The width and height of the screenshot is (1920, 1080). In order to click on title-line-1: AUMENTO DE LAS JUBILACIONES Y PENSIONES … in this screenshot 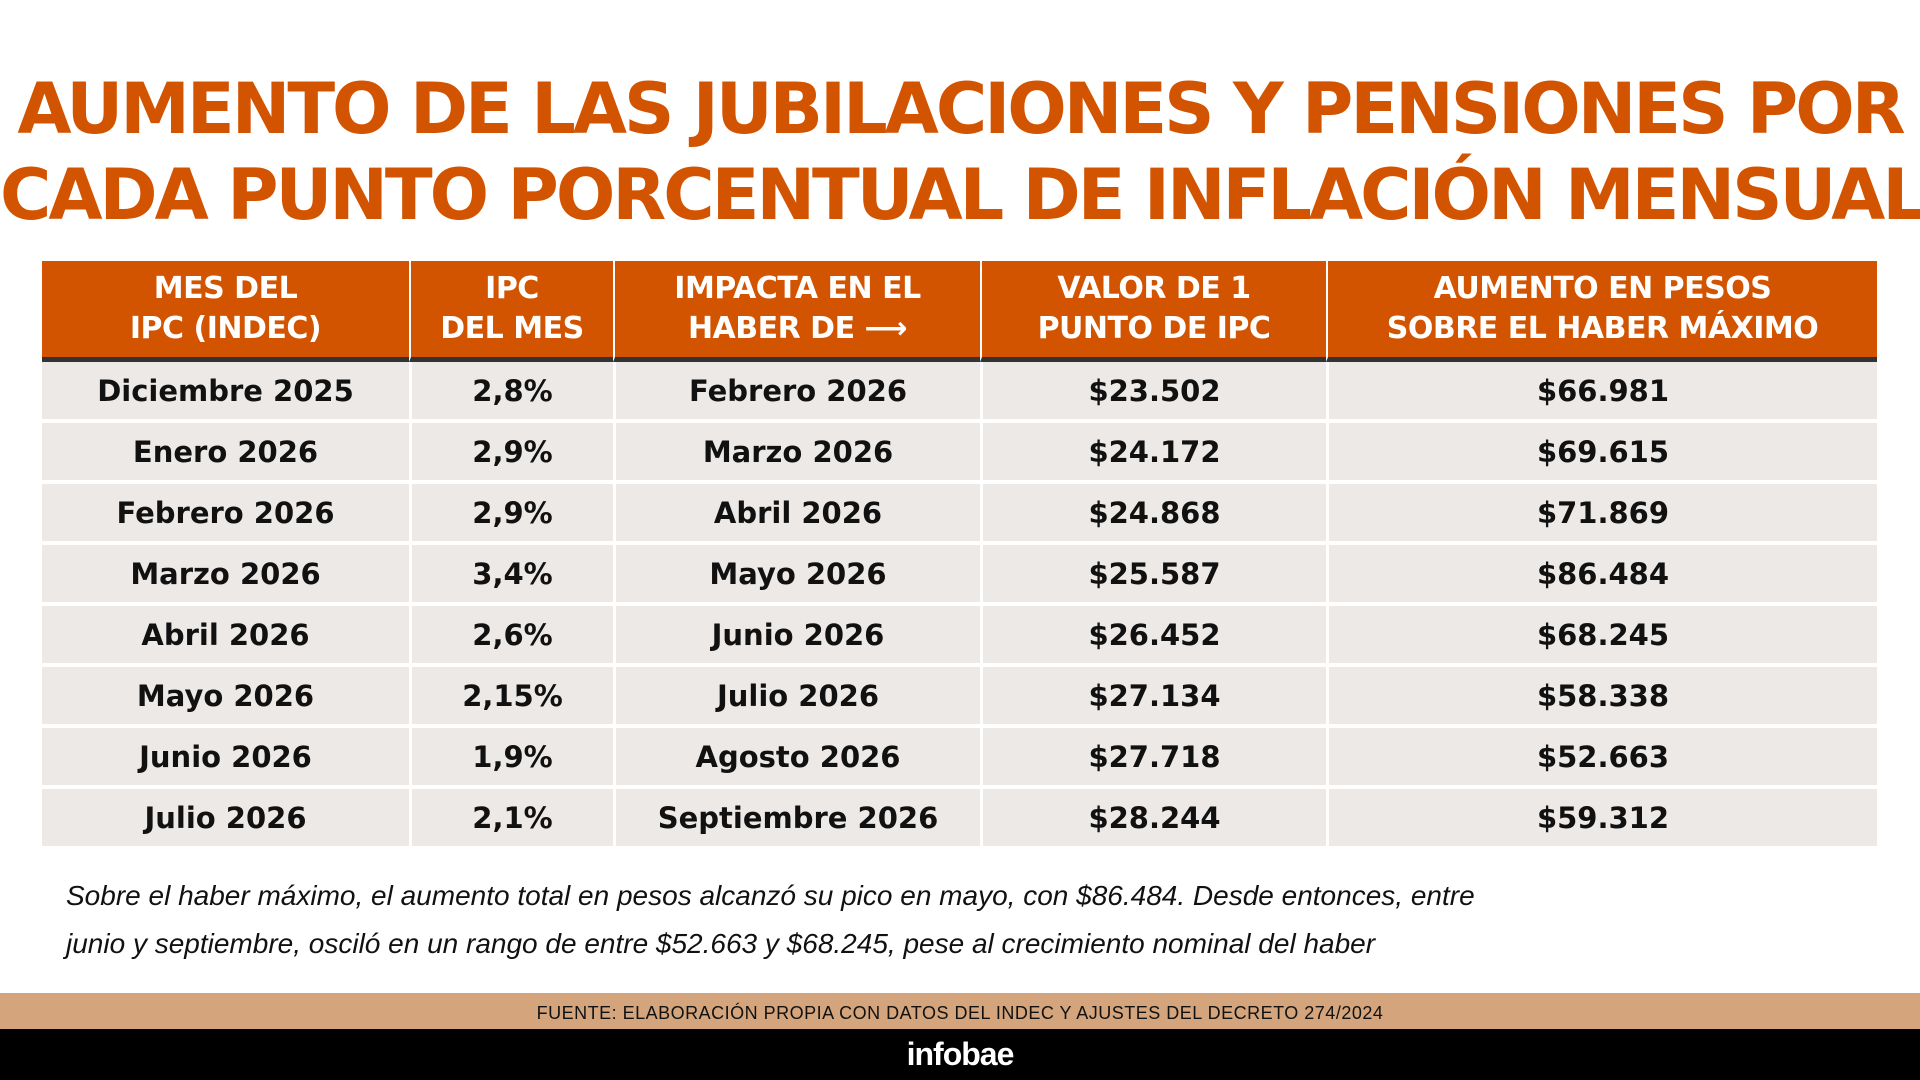, I will do `click(961, 109)`.